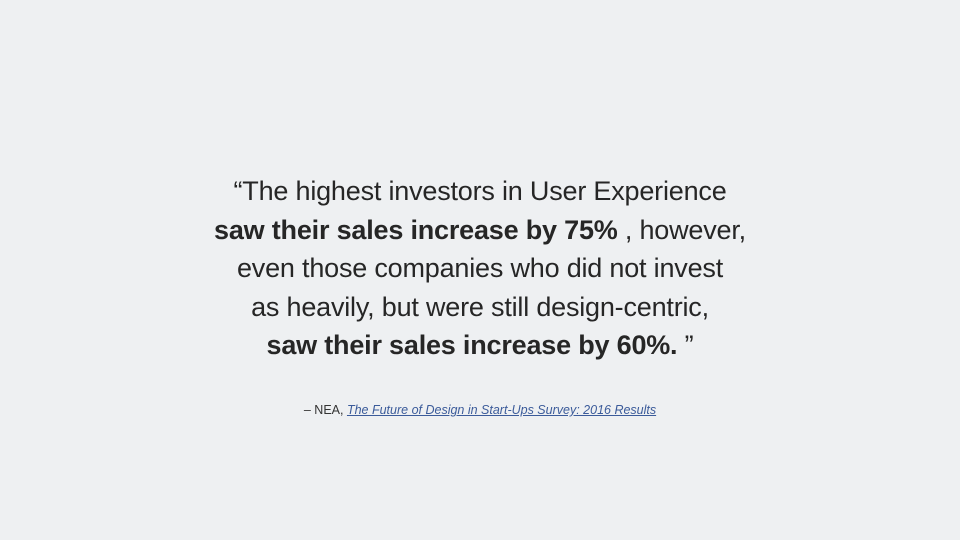 The image size is (960, 540). I want to click on attribution-prefix: – NEA,, so click(325, 410).